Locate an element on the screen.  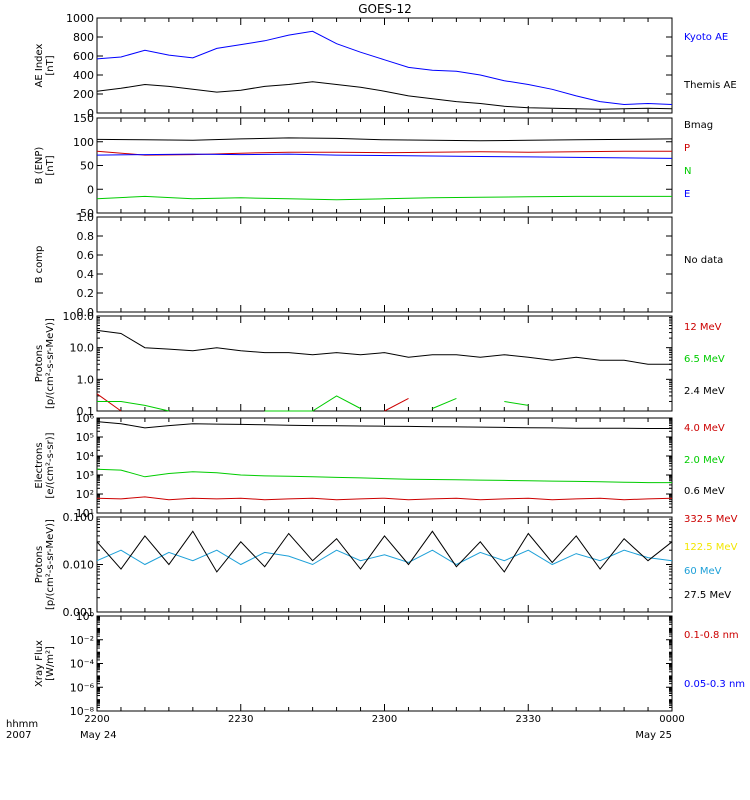
y-axis-label: B comp is located at coordinates (39, 265).